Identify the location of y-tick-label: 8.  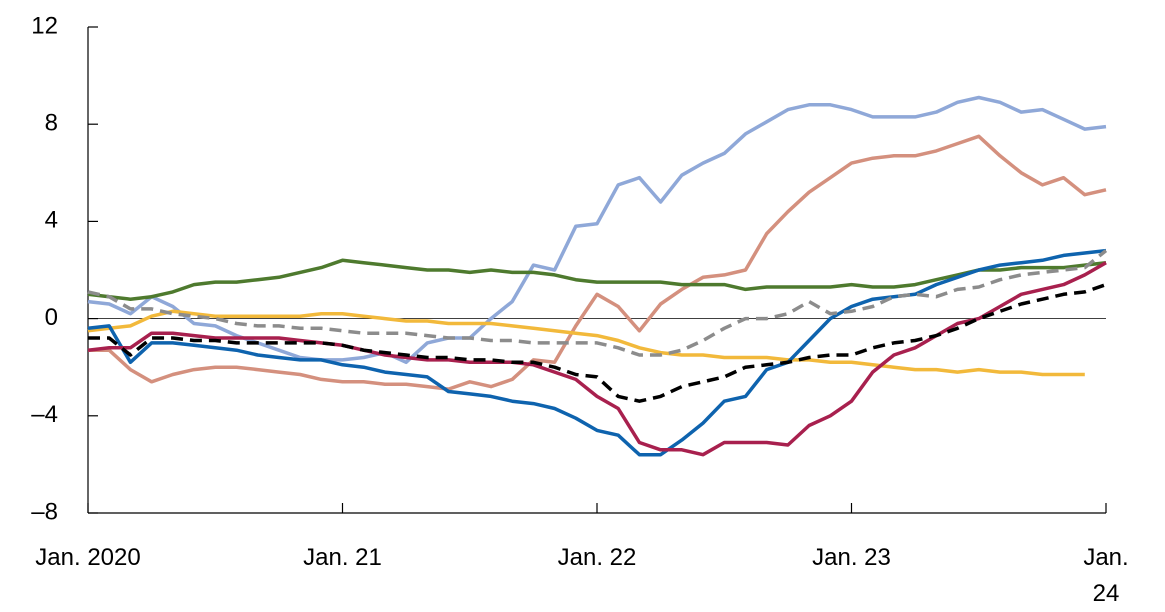
(51, 123).